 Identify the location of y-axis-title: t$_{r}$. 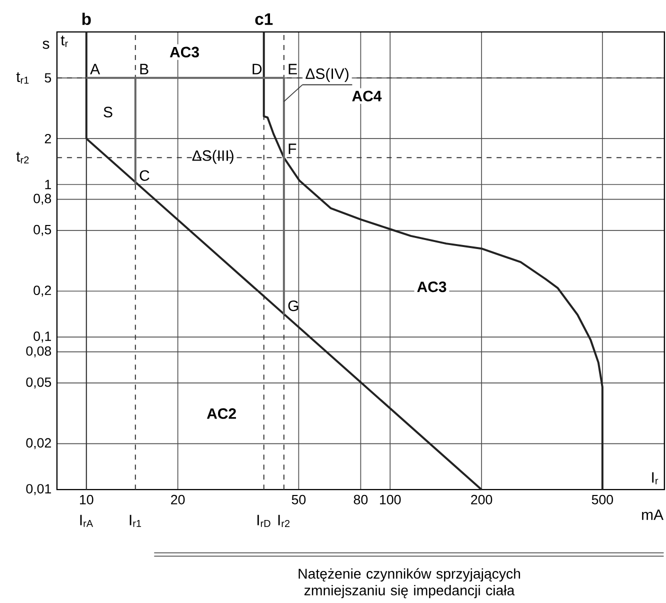
(64, 41).